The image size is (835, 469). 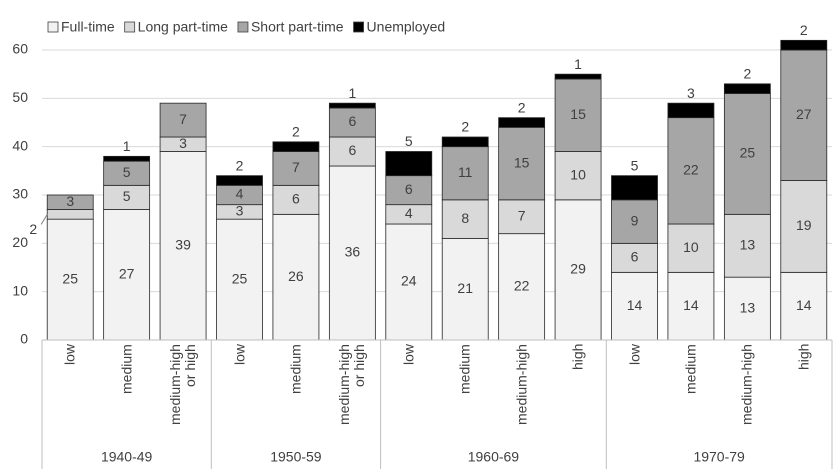 I want to click on data-label: 10, so click(x=578, y=174).